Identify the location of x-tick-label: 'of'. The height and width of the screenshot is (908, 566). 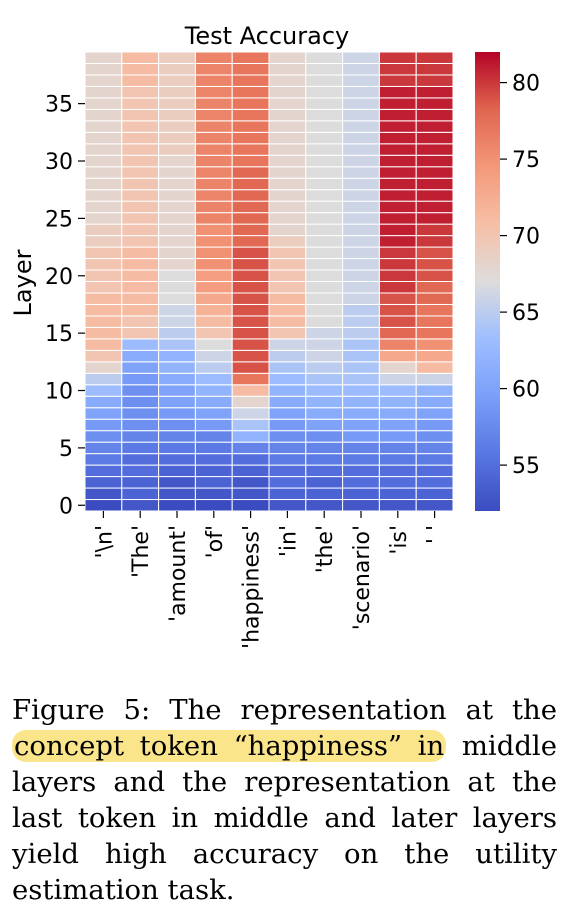
(215, 541).